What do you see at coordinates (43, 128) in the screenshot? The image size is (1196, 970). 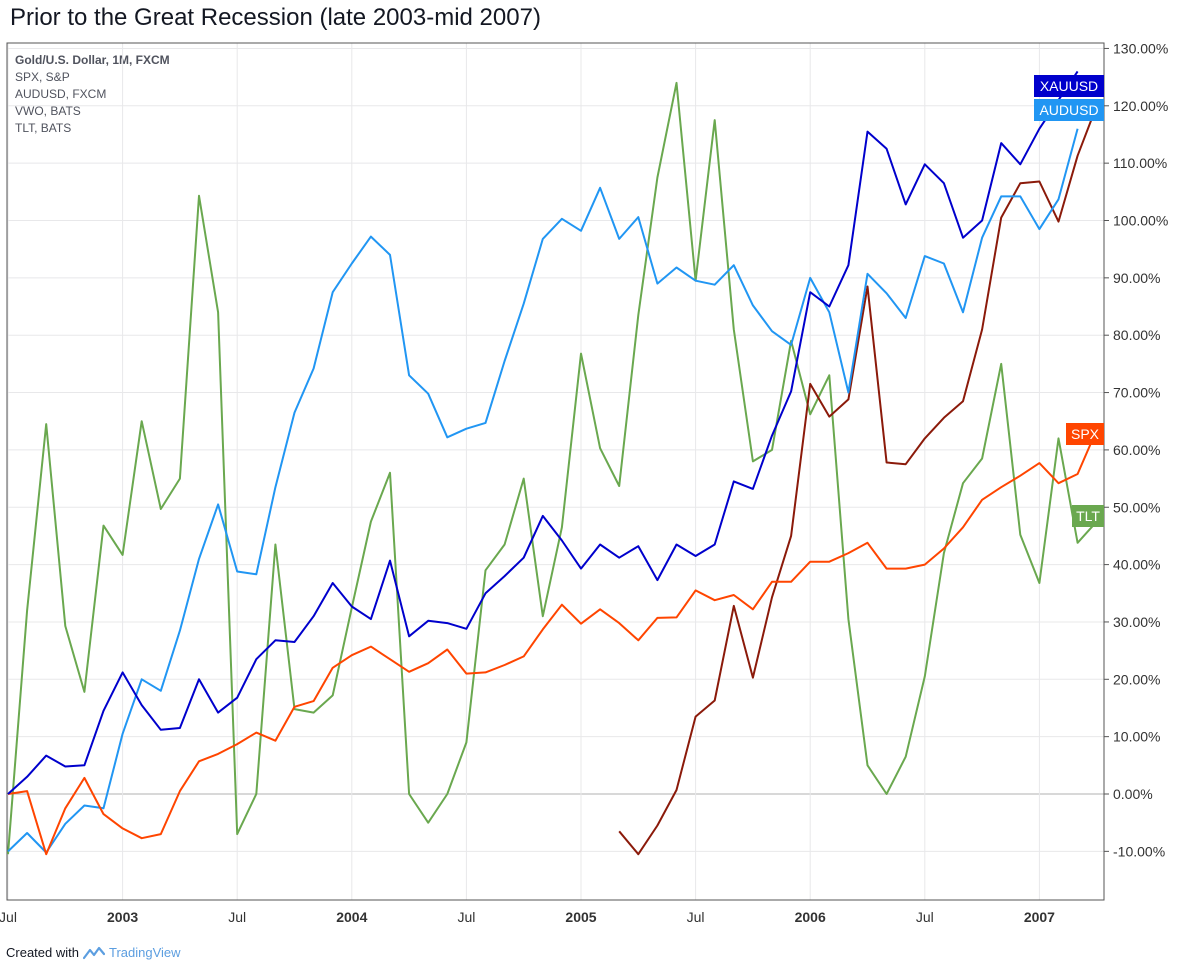 I see `legend-item-tlt: TLT, BATS` at bounding box center [43, 128].